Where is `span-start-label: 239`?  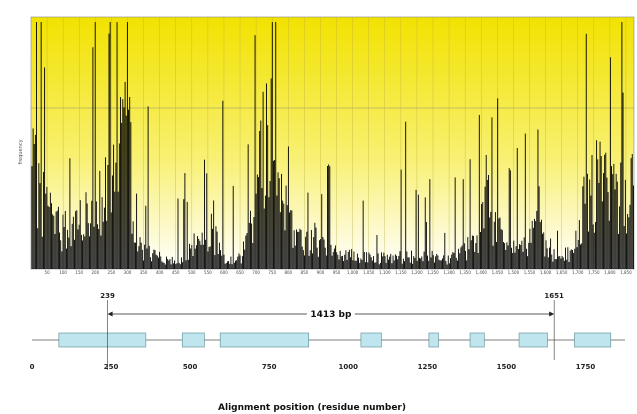 span-start-label: 239 is located at coordinates (107, 296).